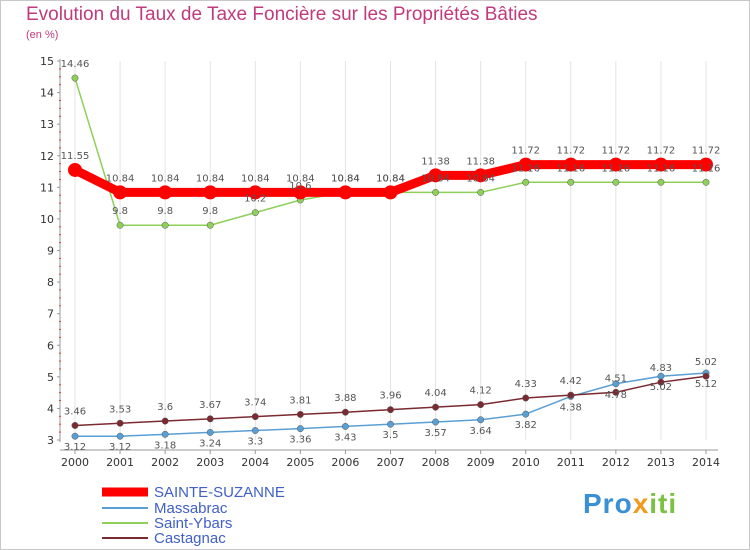  I want to click on legend-label: Castagnac, so click(190, 538).